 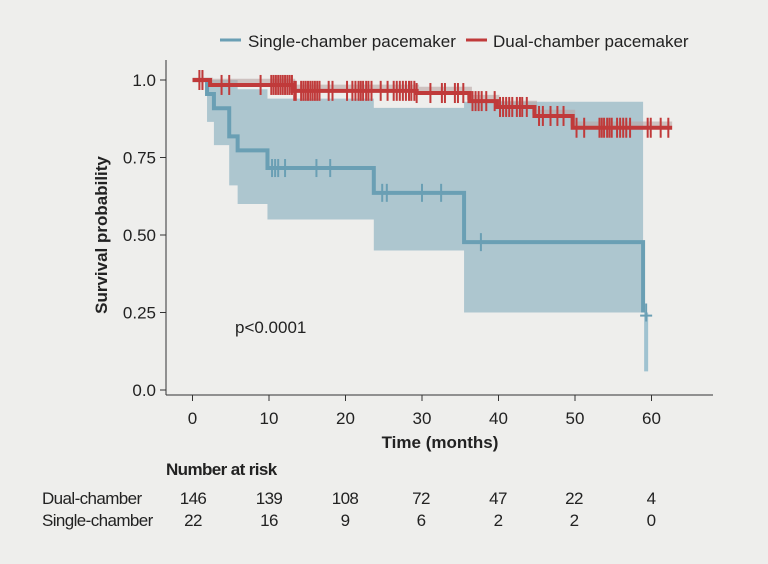 What do you see at coordinates (221, 469) in the screenshot?
I see `risk-table-title: Number at risk` at bounding box center [221, 469].